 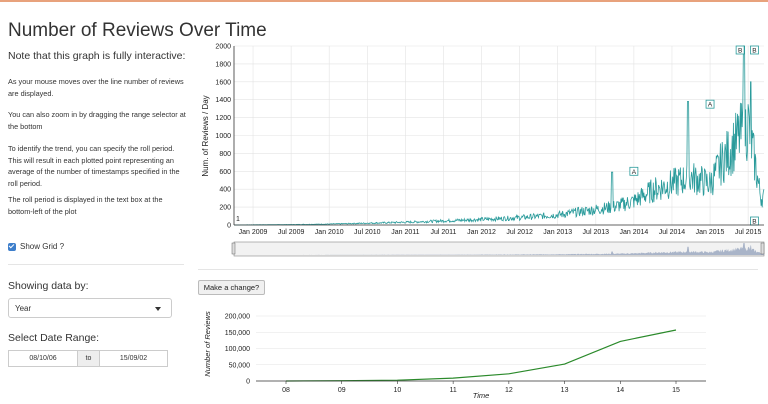 I want to click on x-tick-label: Jul 2010, so click(x=367, y=232).